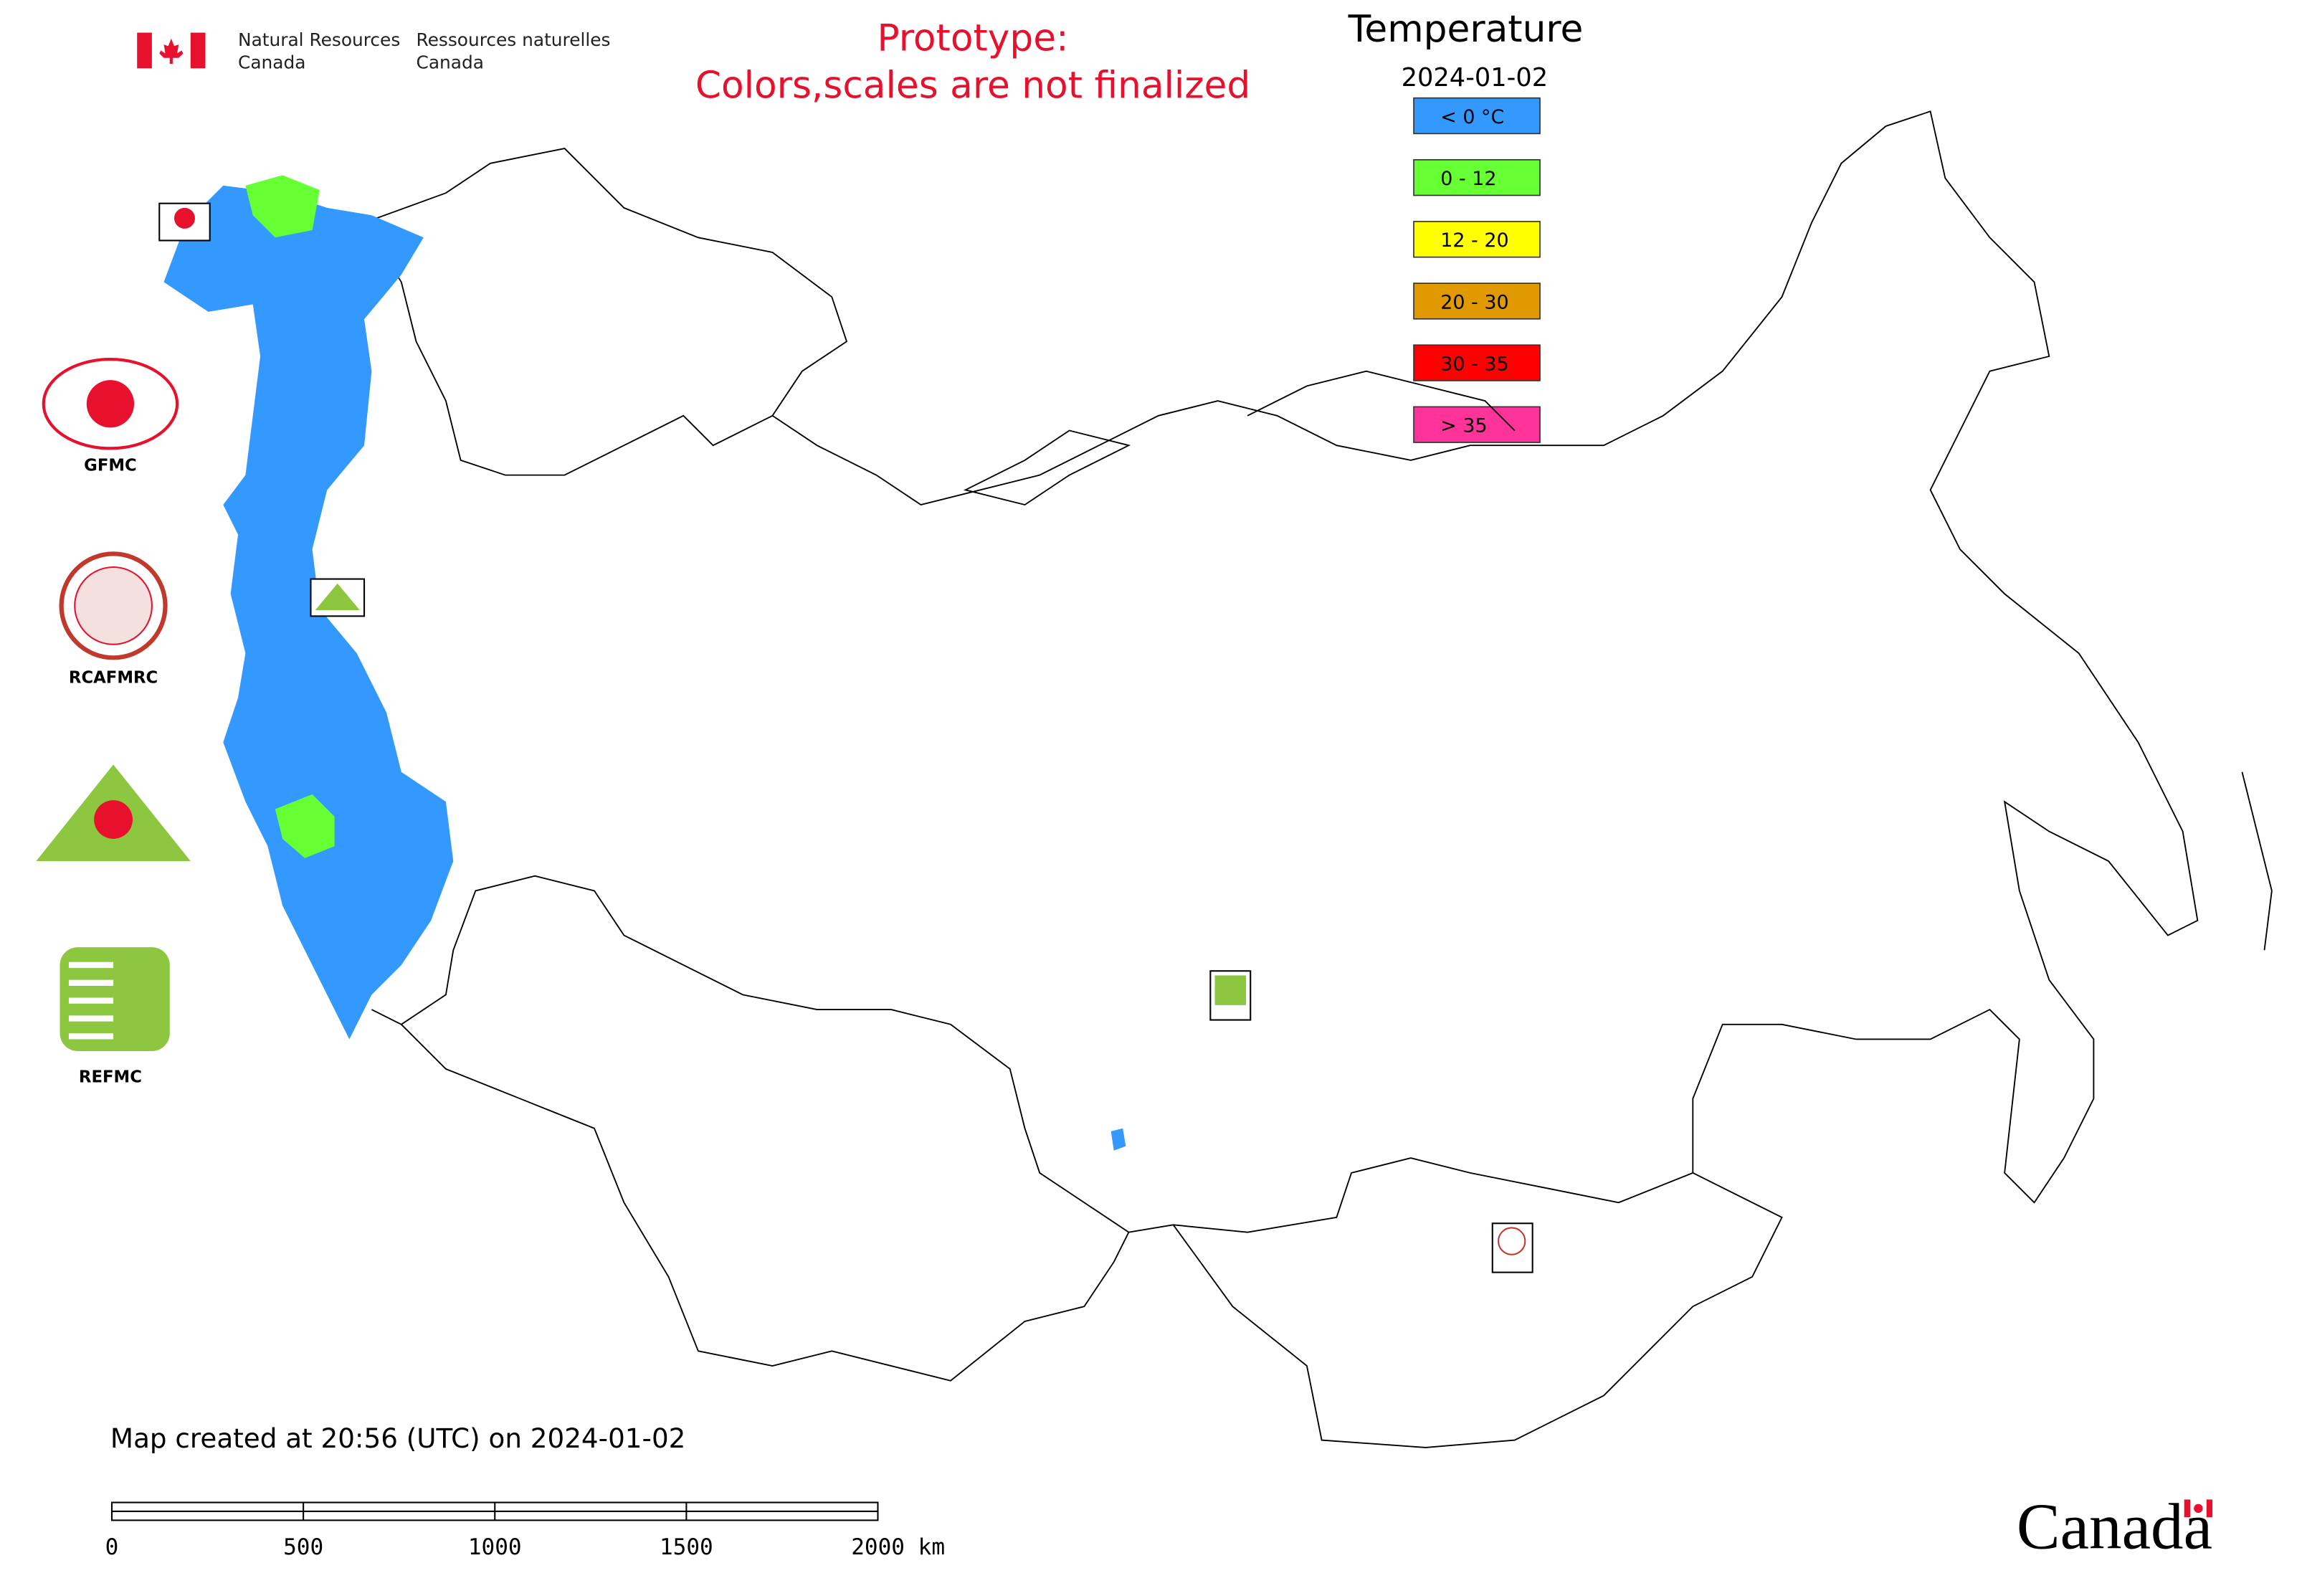  Describe the element at coordinates (303, 1547) in the screenshot. I see `scale-label: 500` at that location.